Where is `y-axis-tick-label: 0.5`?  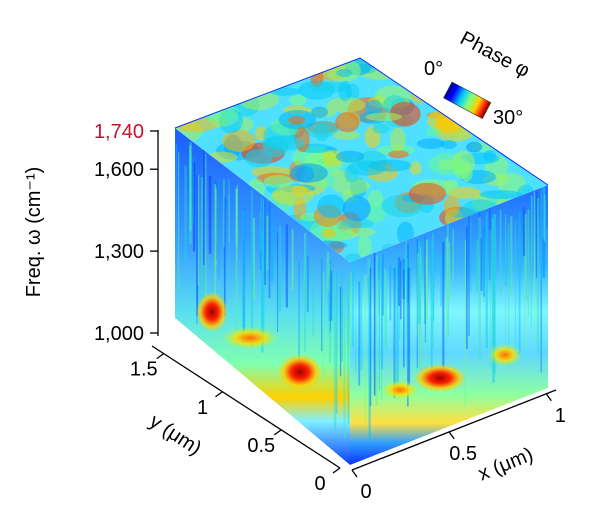 y-axis-tick-label: 0.5 is located at coordinates (261, 446).